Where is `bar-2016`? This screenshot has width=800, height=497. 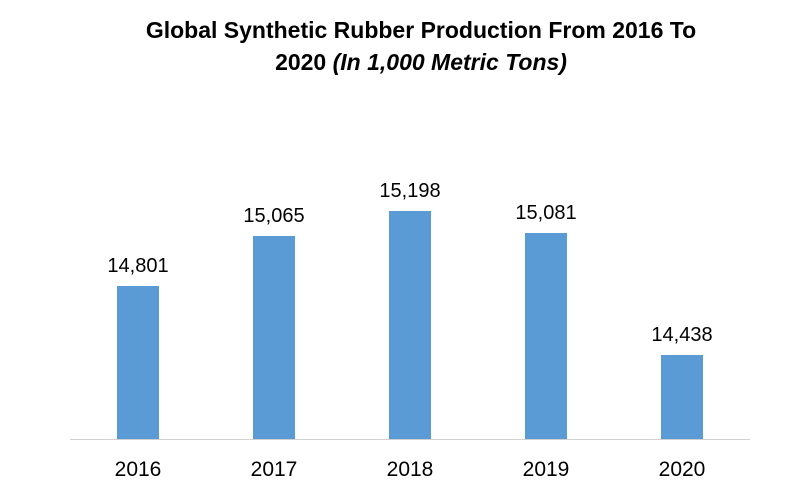 bar-2016 is located at coordinates (138, 362).